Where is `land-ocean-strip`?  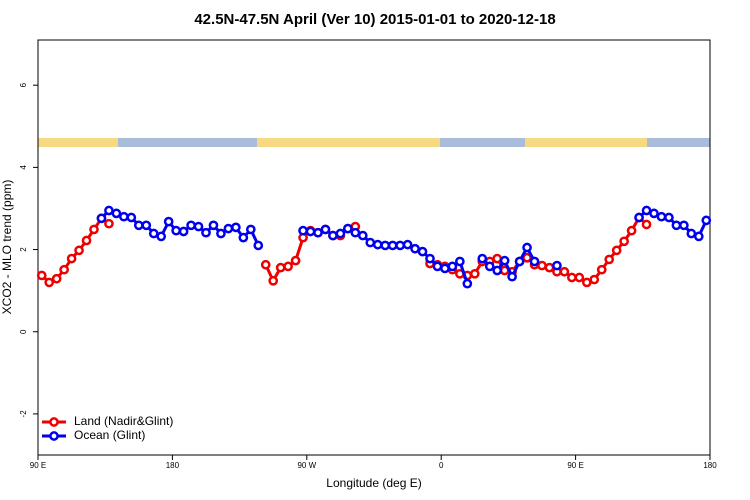 land-ocean-strip is located at coordinates (374, 142).